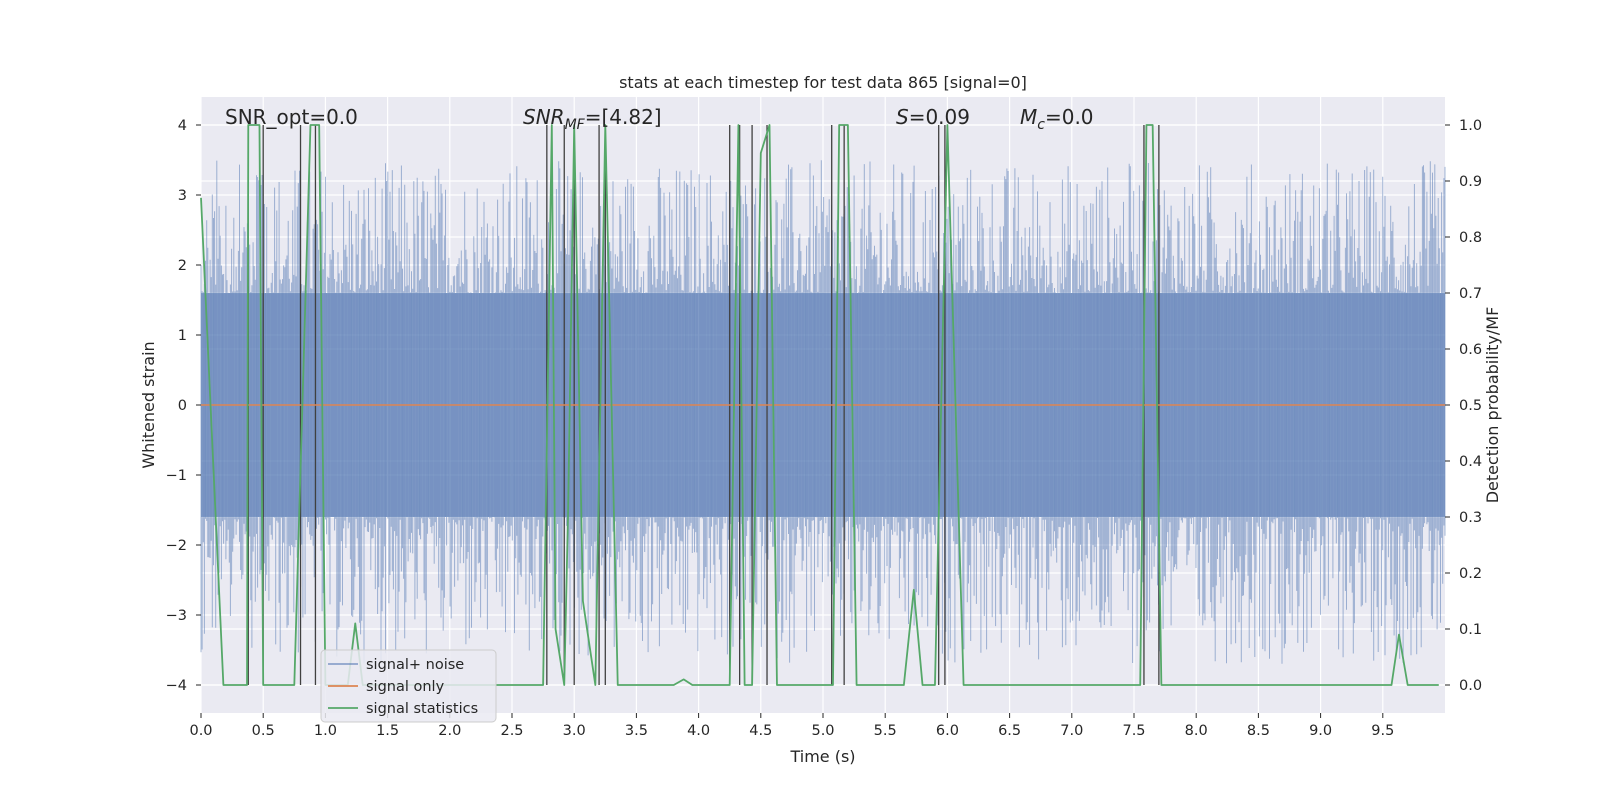  What do you see at coordinates (291, 117) in the screenshot?
I see `annotation-snr-opt: SNR_opt=0.0` at bounding box center [291, 117].